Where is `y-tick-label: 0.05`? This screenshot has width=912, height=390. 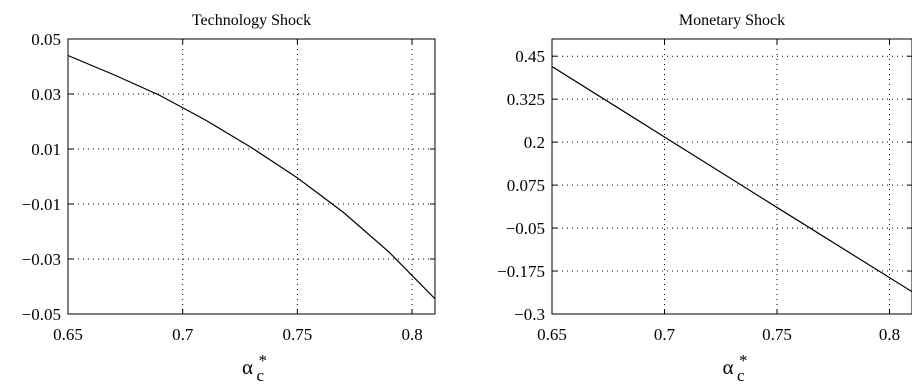 y-tick-label: 0.05 is located at coordinates (46, 39).